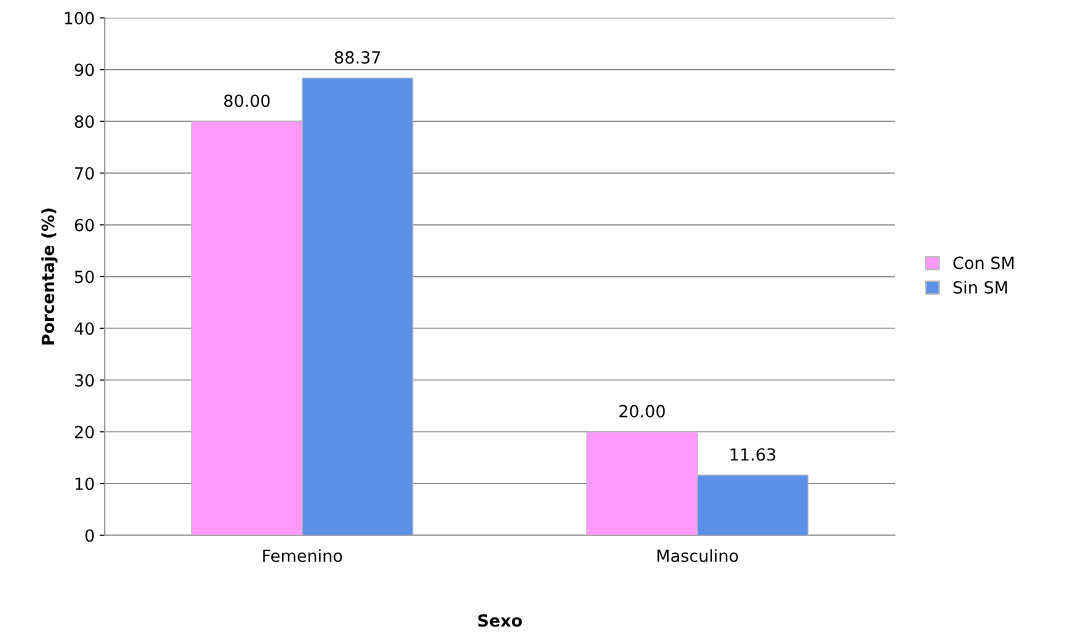 This screenshot has height=638, width=1068. Describe the element at coordinates (84, 70) in the screenshot. I see `y-tick-label: 90` at that location.